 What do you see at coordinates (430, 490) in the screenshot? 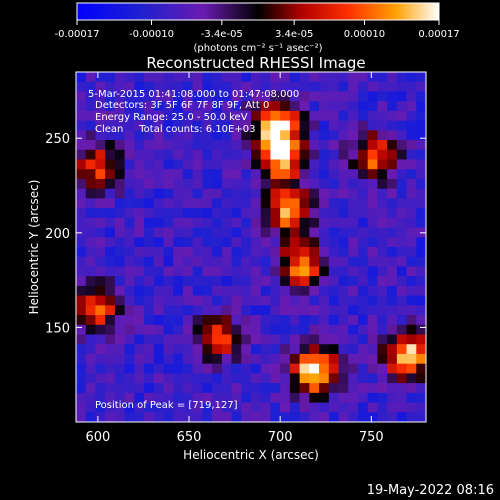
I see `footer-timestamp: 19-May-2022 08:16` at bounding box center [430, 490].